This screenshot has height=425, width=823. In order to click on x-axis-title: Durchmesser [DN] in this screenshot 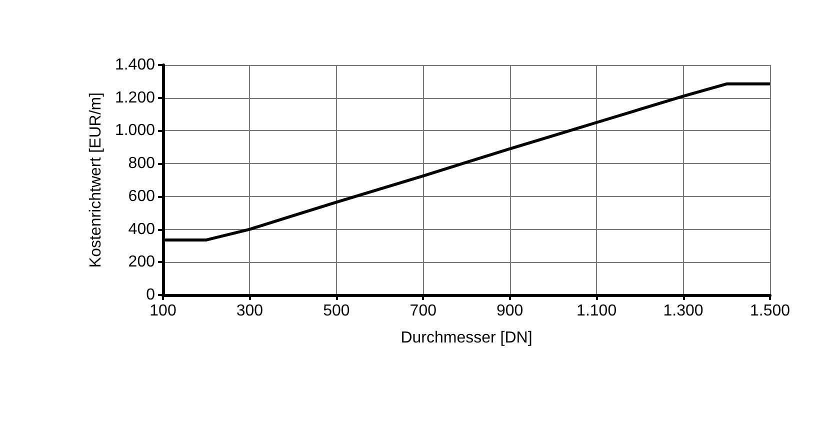, I will do `click(466, 338)`.